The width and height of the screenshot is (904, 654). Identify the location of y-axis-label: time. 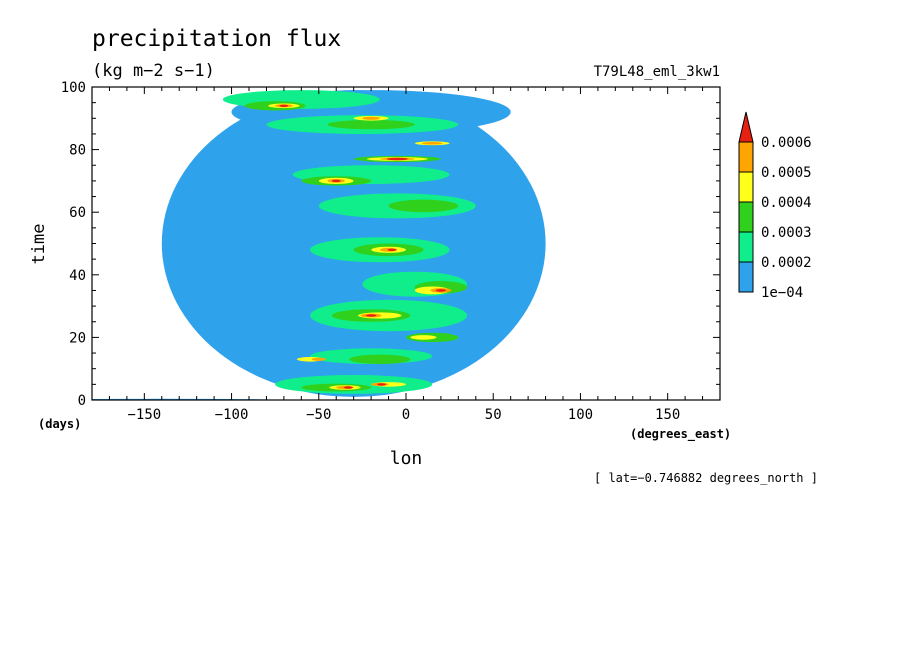
(39, 244).